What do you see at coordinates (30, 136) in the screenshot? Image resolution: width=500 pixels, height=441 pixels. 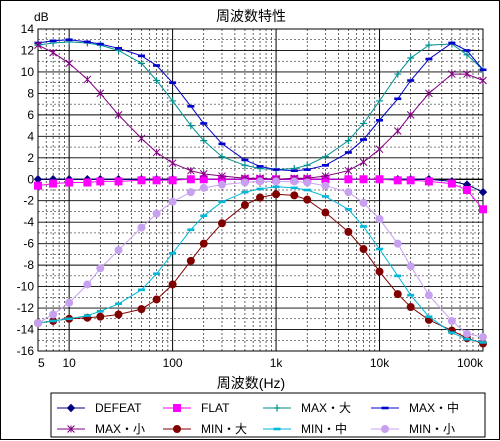 I see `y-tick-label: 4` at bounding box center [30, 136].